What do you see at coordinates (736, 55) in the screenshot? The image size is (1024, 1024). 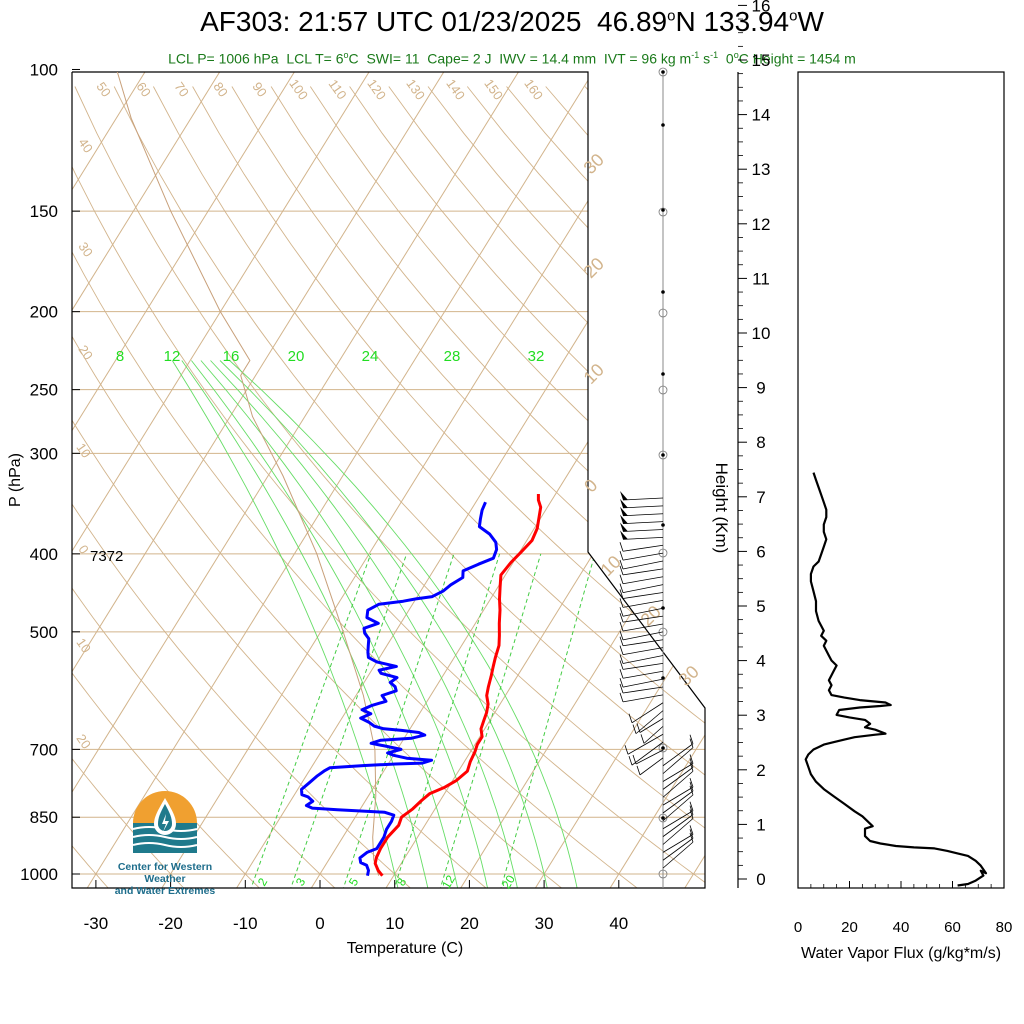 I see `subtitle-freezing-degree: o` at bounding box center [736, 55].